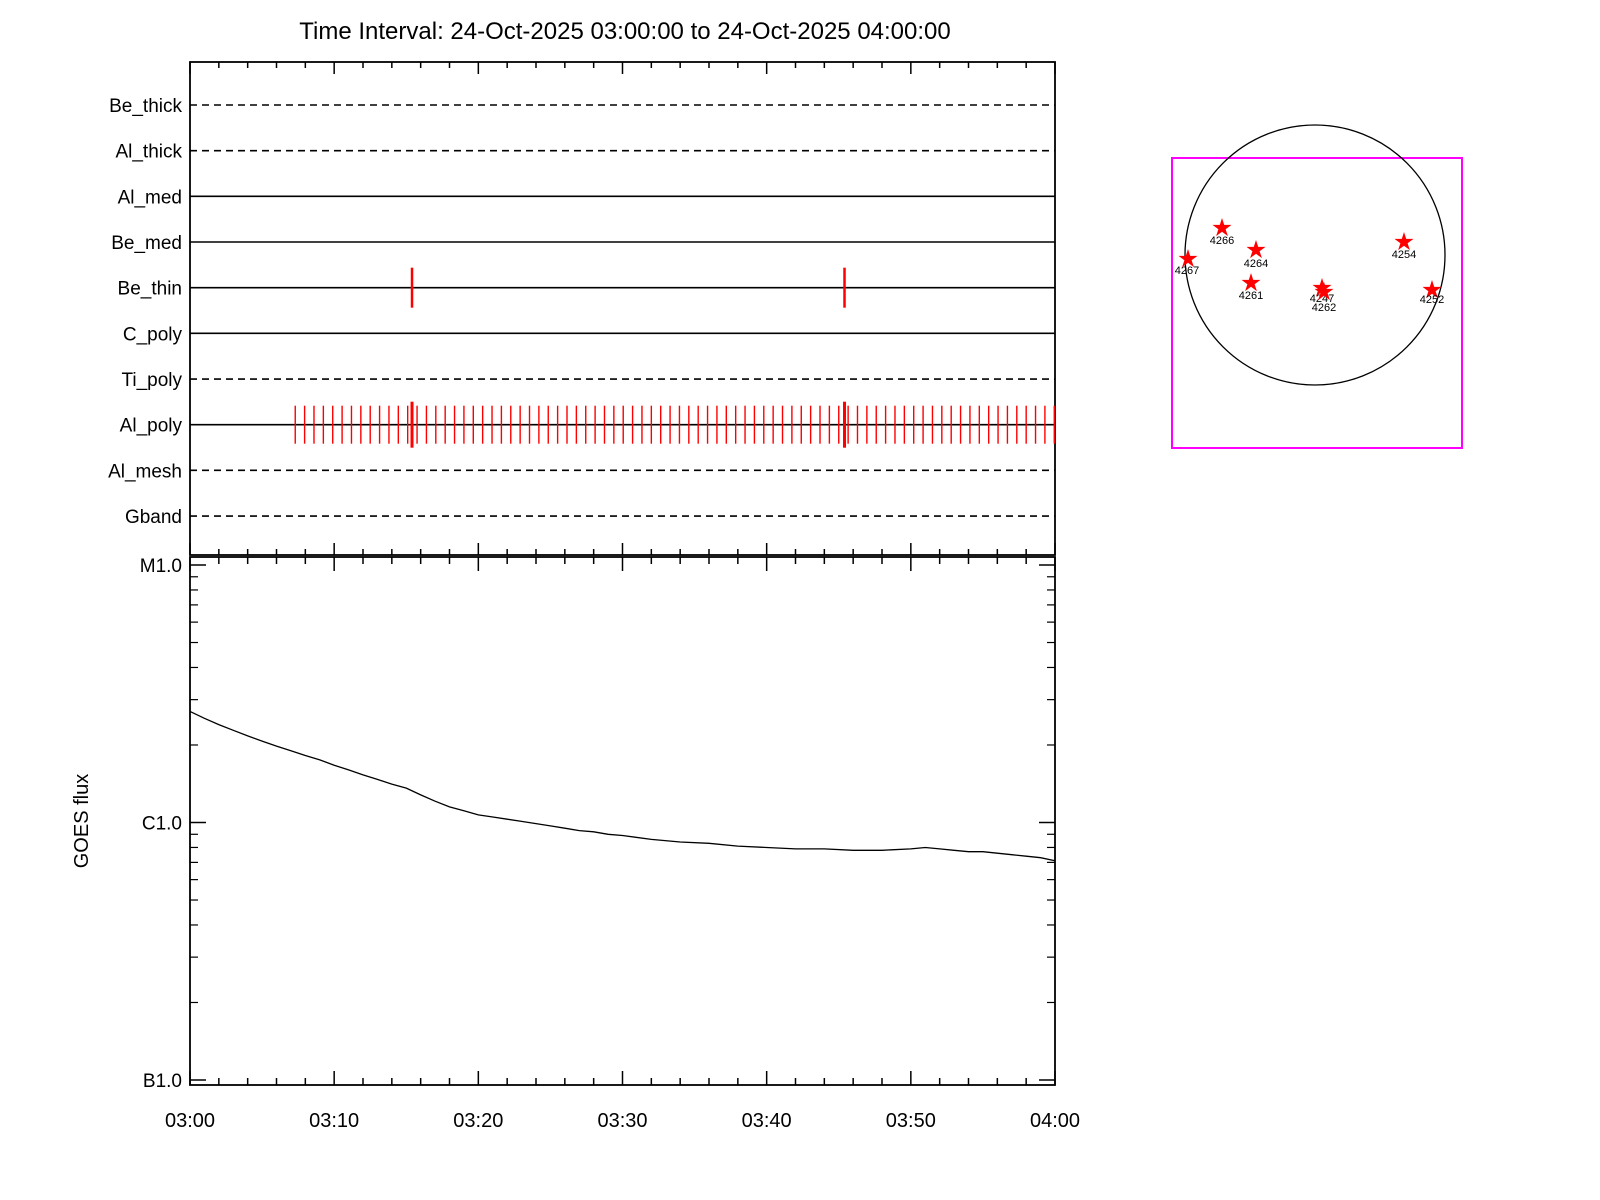  Describe the element at coordinates (1404, 255) in the screenshot. I see `active-region-label-4254: 4254` at that location.